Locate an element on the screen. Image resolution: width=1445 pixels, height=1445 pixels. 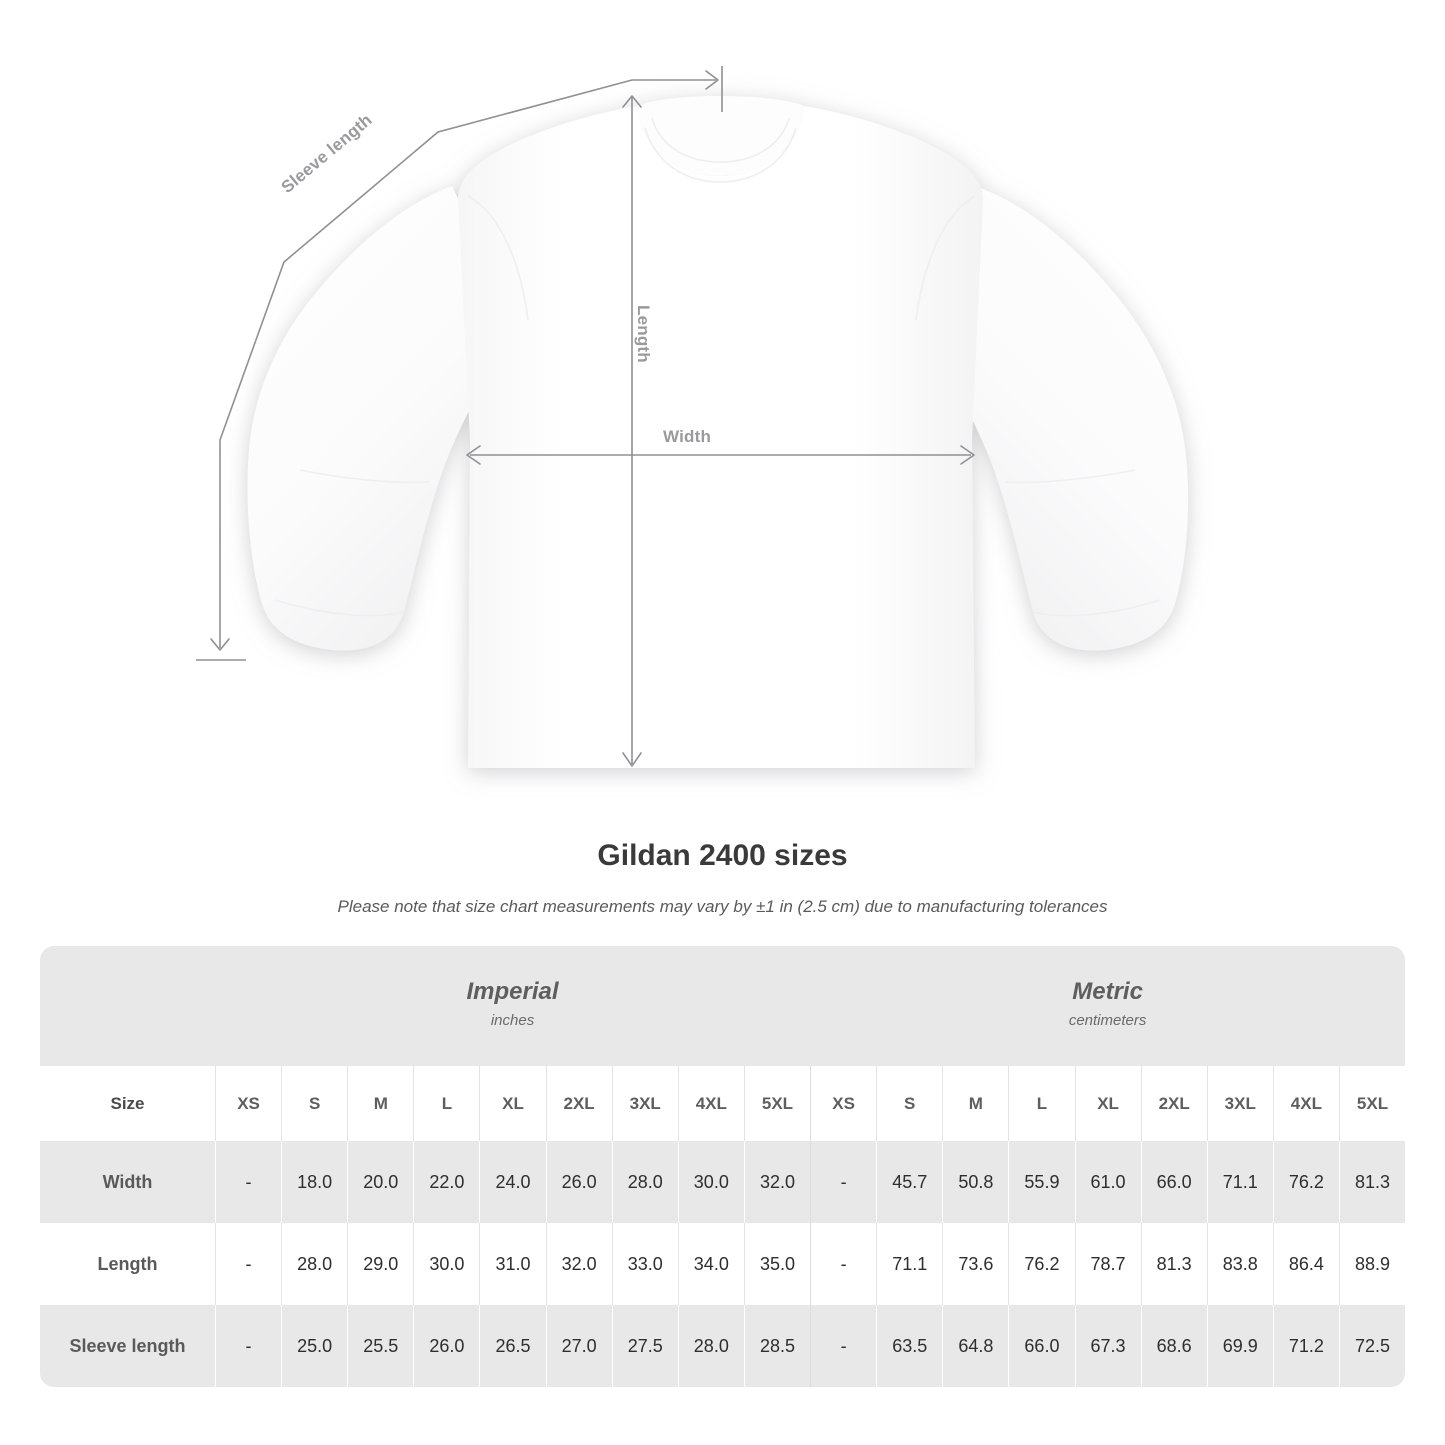
cell-length-imperial-xl: 31.0 is located at coordinates (512, 1264).